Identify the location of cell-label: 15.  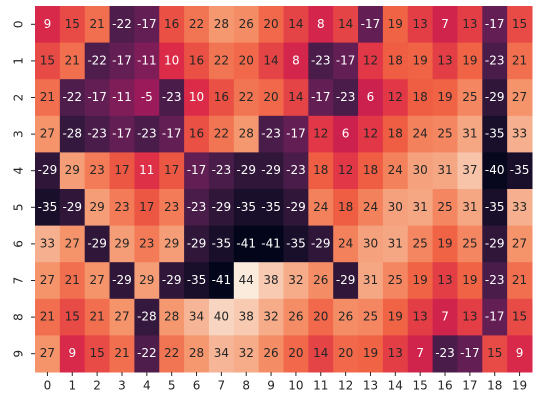
(519, 317).